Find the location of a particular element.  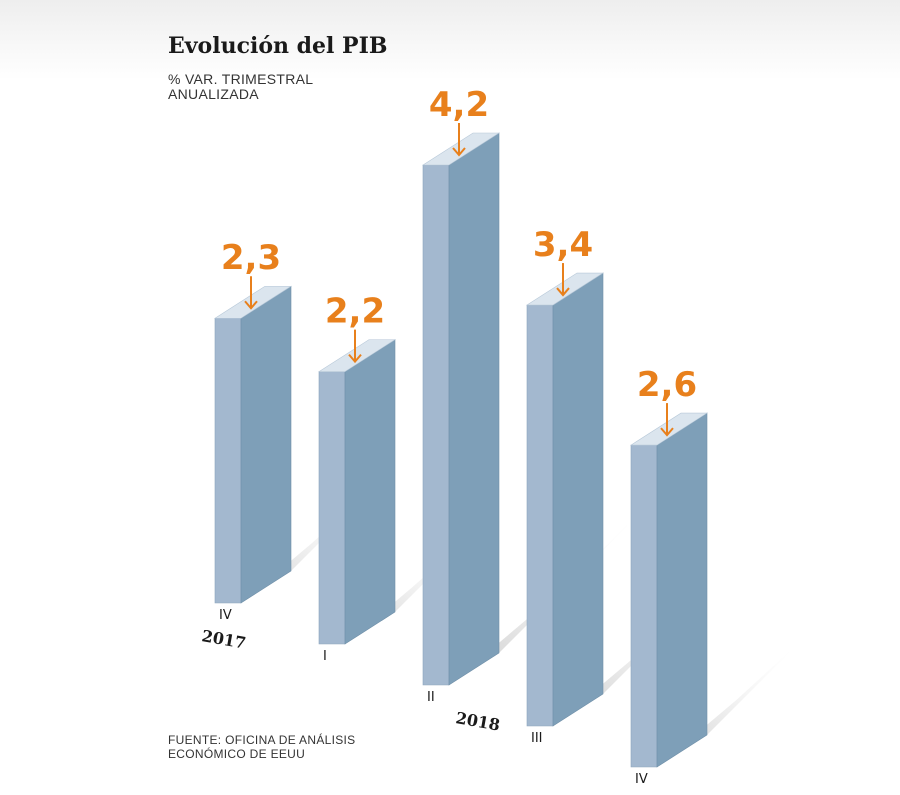

value-label: 2,2 is located at coordinates (355, 312).